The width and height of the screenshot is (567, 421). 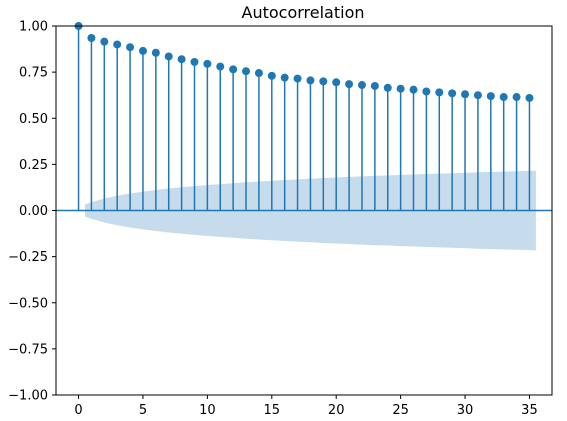 What do you see at coordinates (400, 410) in the screenshot?
I see `x-tick-label: 25` at bounding box center [400, 410].